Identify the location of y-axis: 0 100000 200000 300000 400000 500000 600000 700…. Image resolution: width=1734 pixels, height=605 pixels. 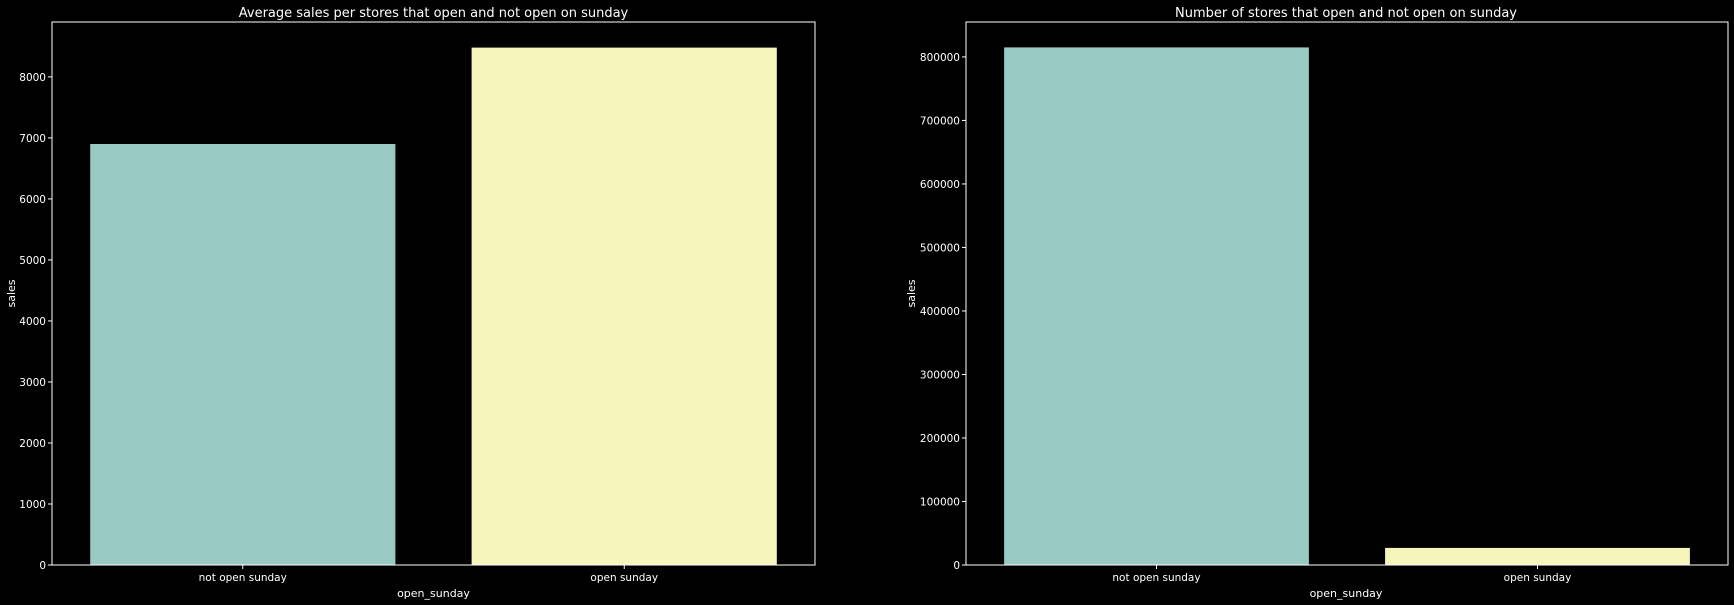
(943, 312).